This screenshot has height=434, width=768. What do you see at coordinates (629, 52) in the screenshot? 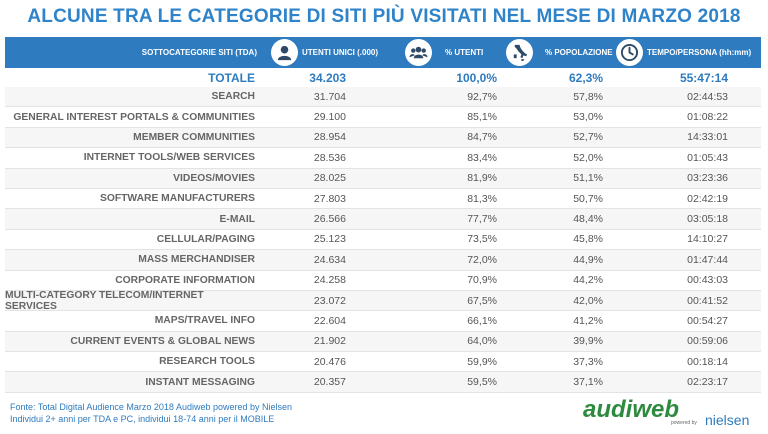
I see `clock-icon` at bounding box center [629, 52].